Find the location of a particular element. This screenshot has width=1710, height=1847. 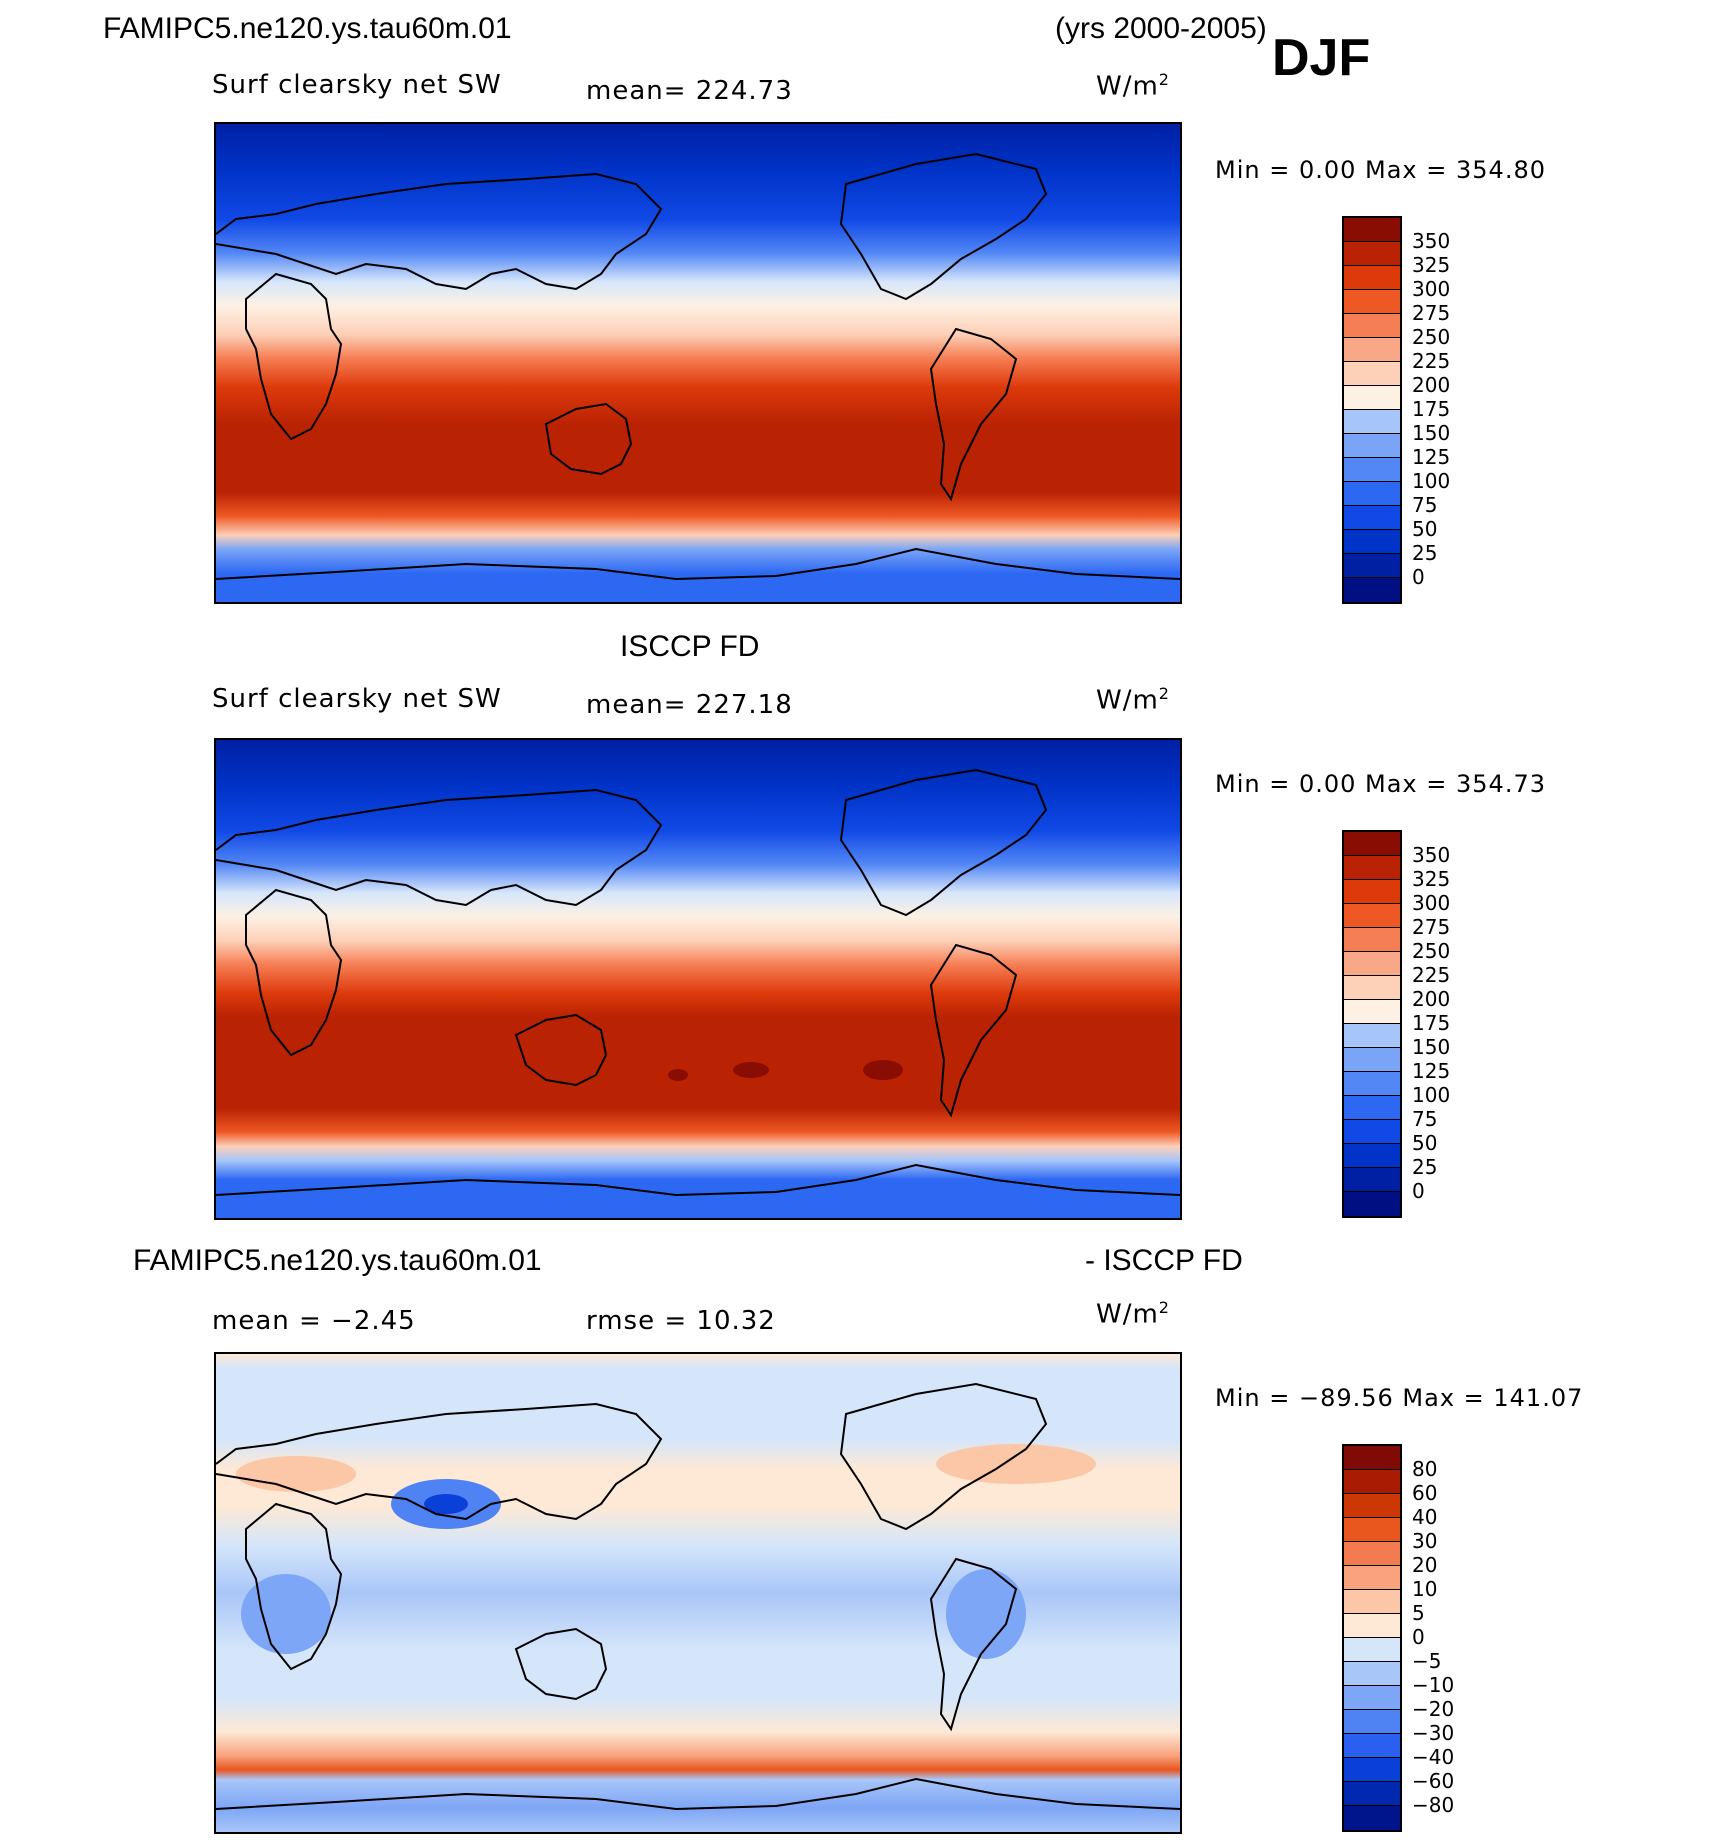

eurasia-coast is located at coordinates (439, 231).